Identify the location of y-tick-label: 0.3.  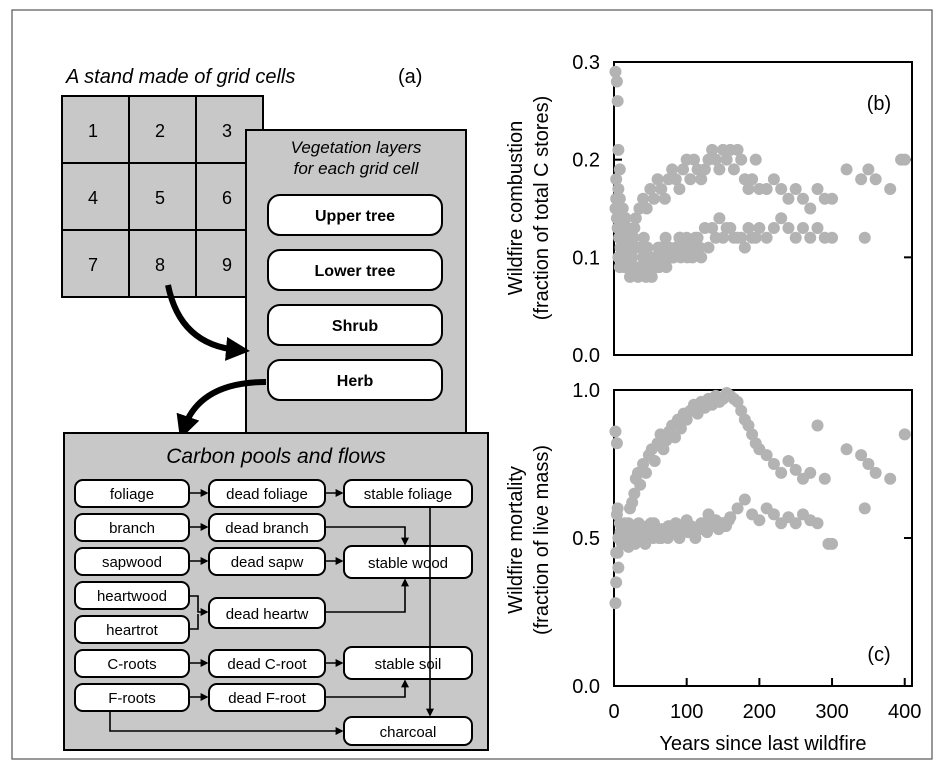
(586, 63).